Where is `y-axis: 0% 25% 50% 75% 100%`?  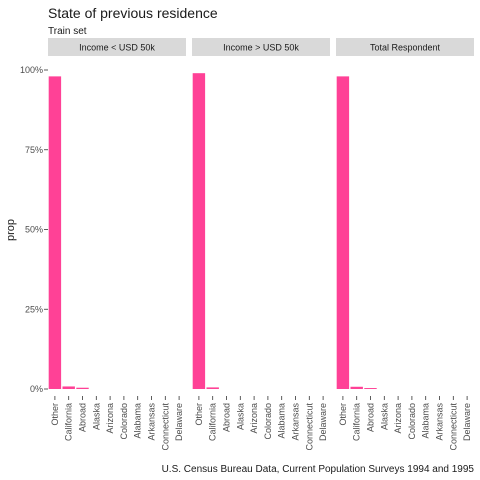
y-axis: 0% 25% 50% 75% 100% is located at coordinates (34, 229).